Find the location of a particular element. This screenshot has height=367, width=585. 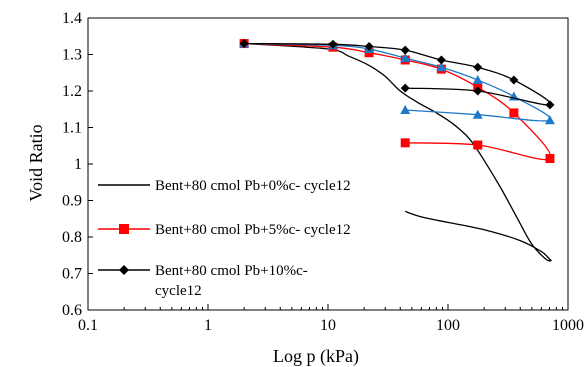

x-axis-title: Log p (kPa) is located at coordinates (316, 356).